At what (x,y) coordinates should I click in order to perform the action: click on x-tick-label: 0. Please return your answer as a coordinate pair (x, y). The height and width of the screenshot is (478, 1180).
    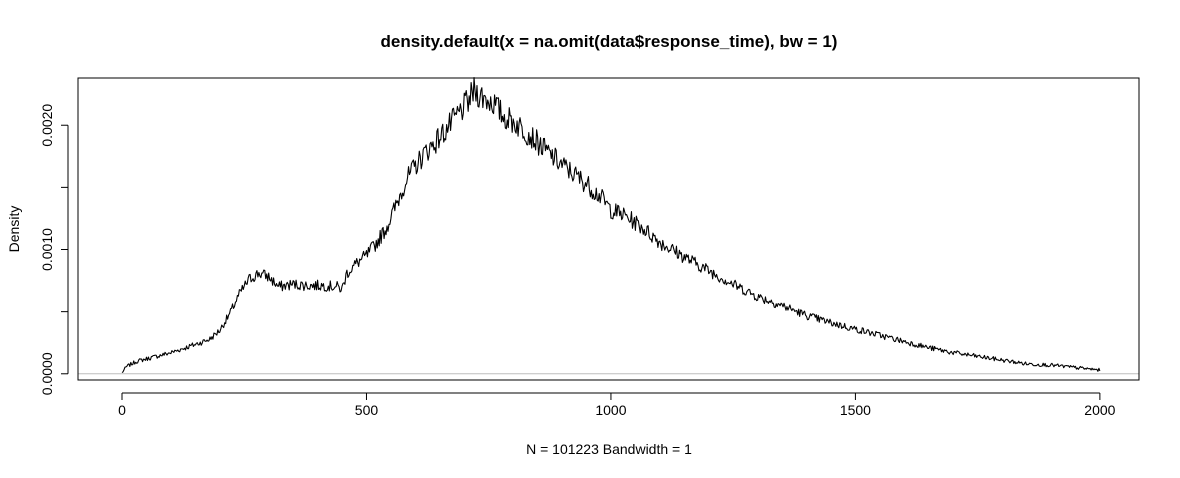
    Looking at the image, I should click on (122, 410).